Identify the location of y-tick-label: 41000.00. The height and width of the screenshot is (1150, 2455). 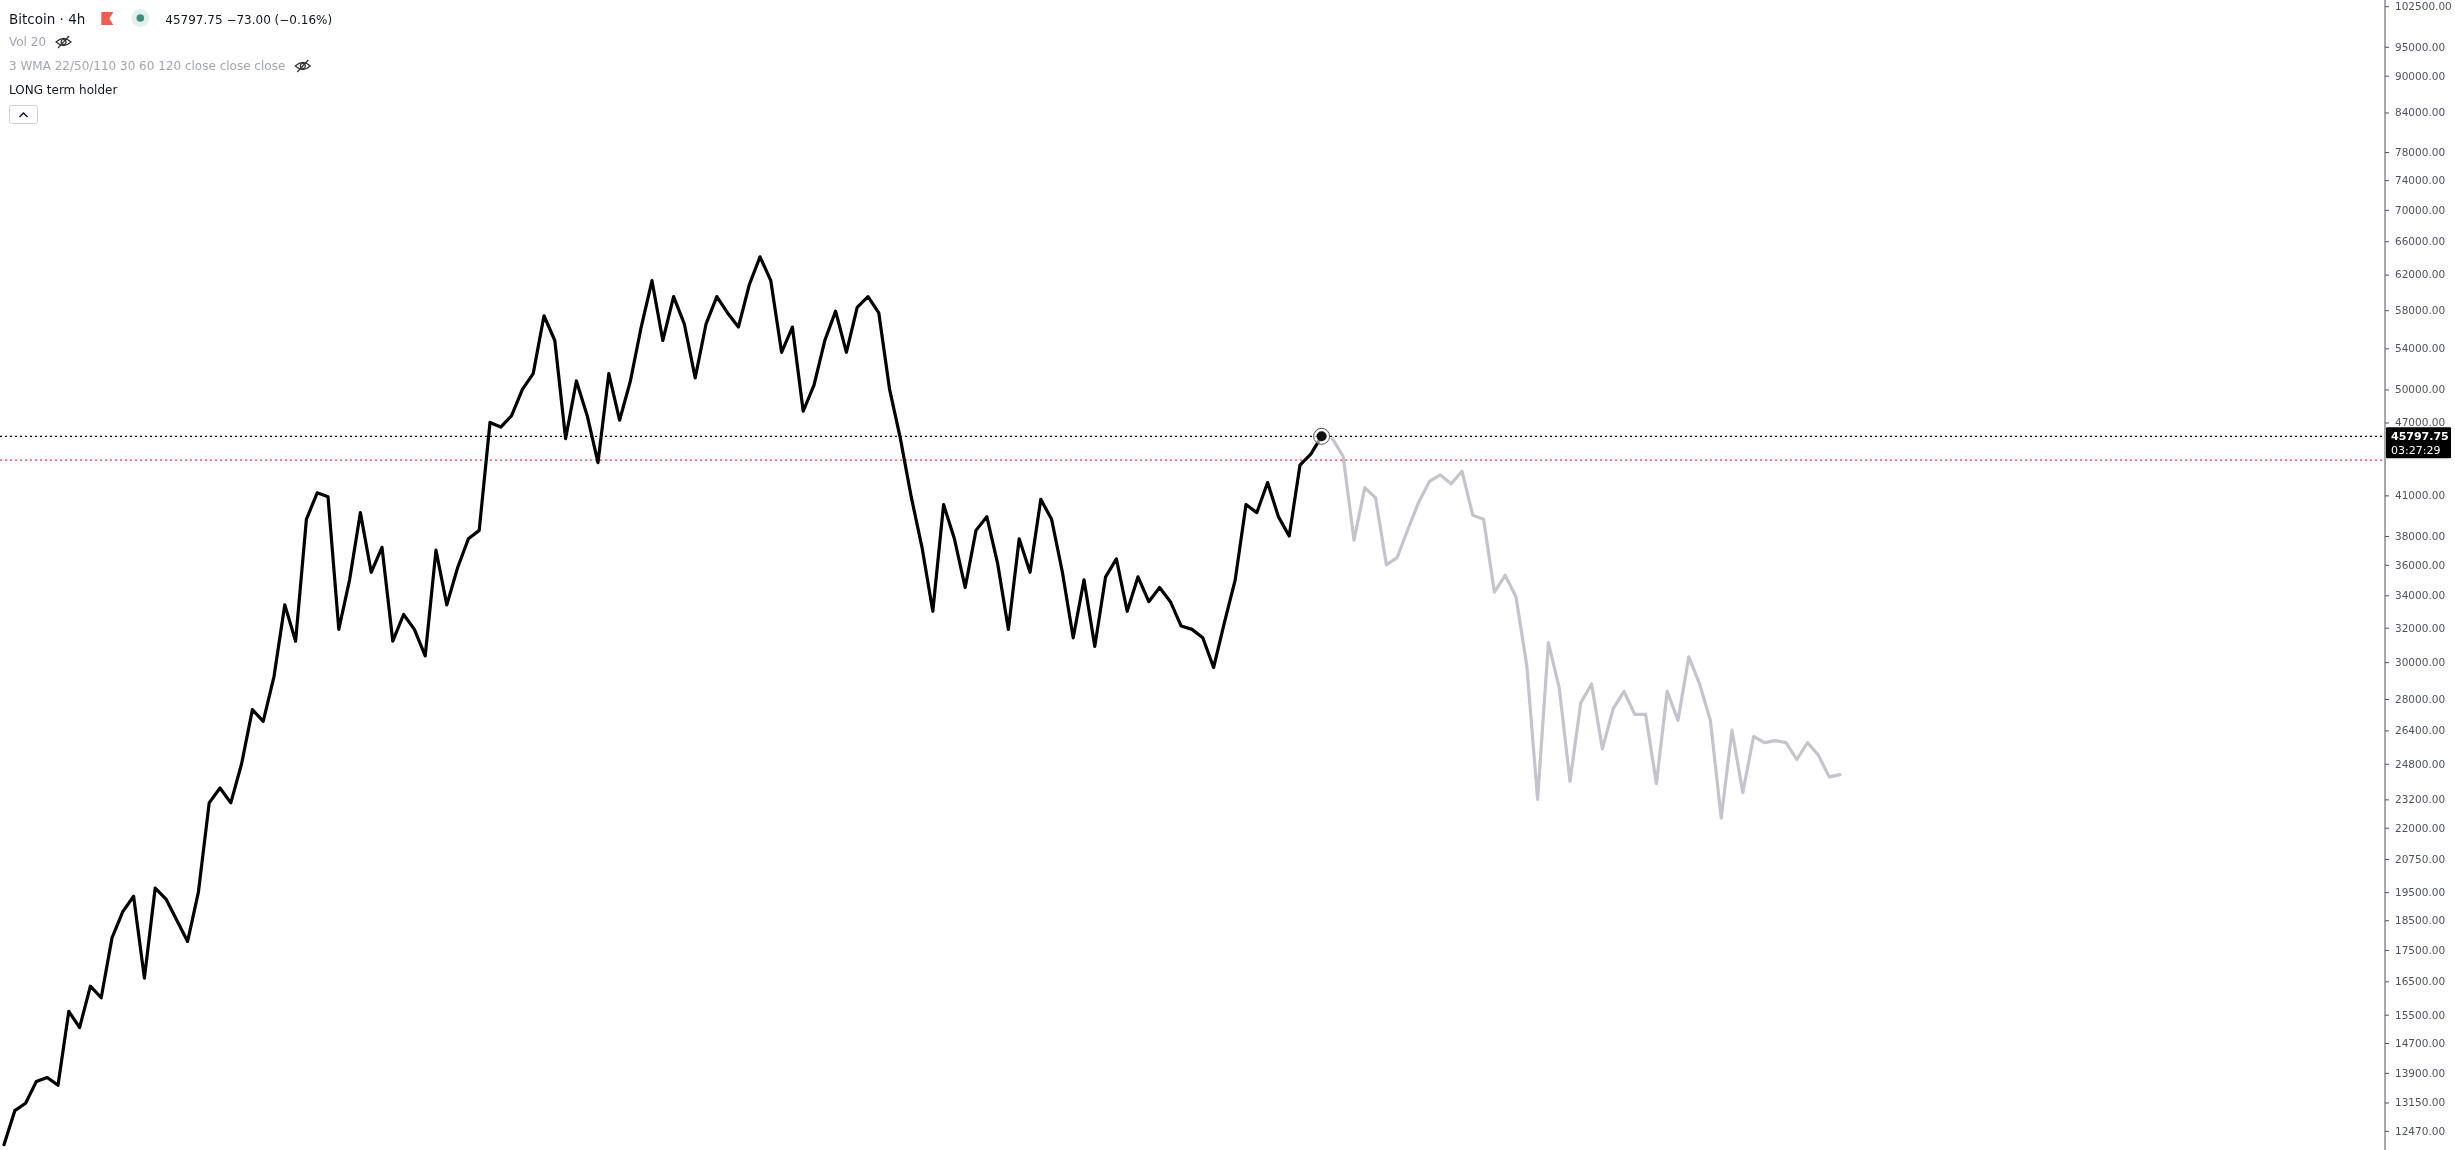
(2420, 495).